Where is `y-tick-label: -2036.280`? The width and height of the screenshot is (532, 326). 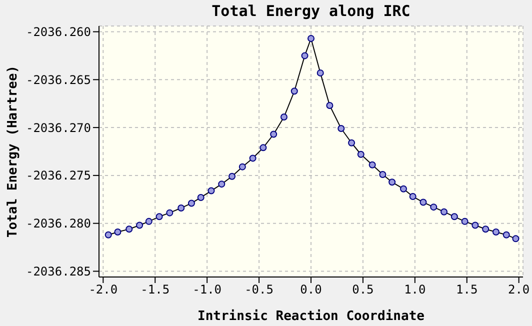
y-tick-label: -2036.280 is located at coordinates (58, 223).